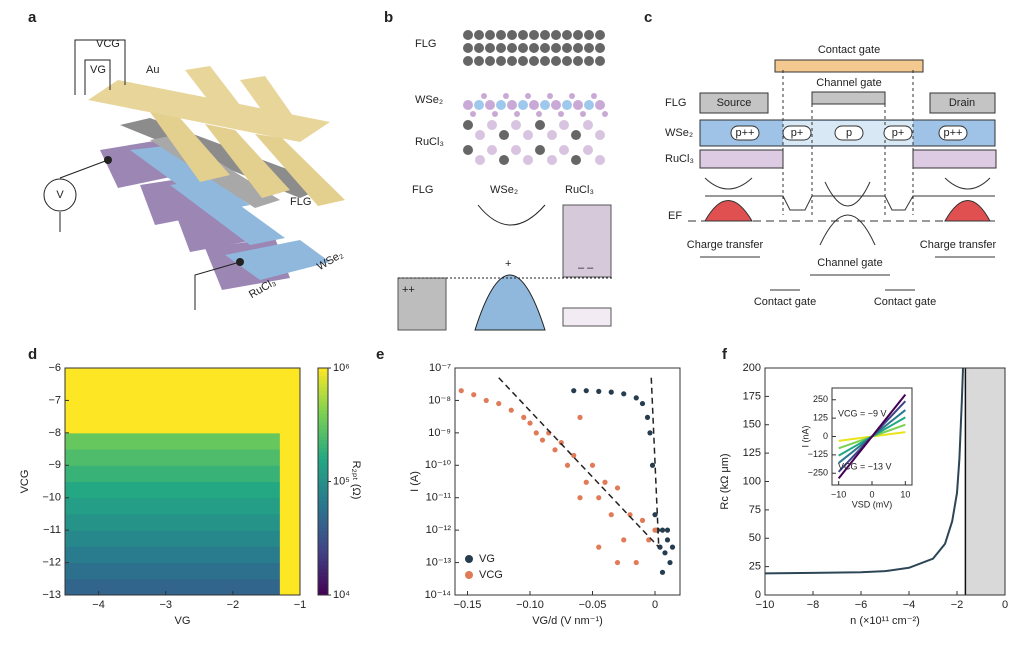  I want to click on y-tick-label: 250, so click(820, 399).